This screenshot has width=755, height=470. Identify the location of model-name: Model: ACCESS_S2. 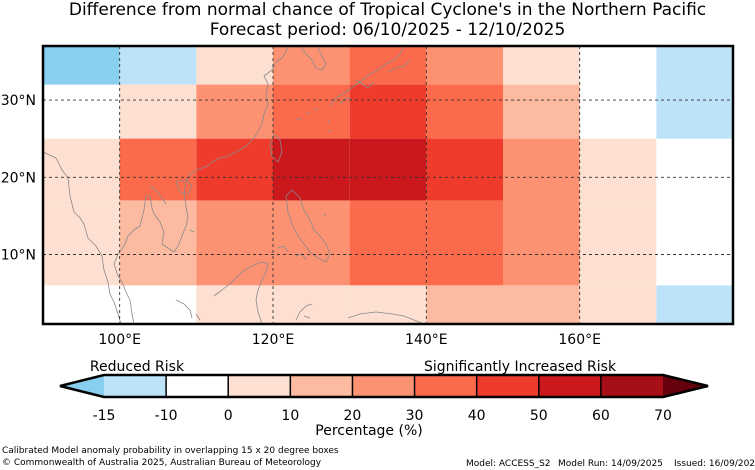
(508, 464).